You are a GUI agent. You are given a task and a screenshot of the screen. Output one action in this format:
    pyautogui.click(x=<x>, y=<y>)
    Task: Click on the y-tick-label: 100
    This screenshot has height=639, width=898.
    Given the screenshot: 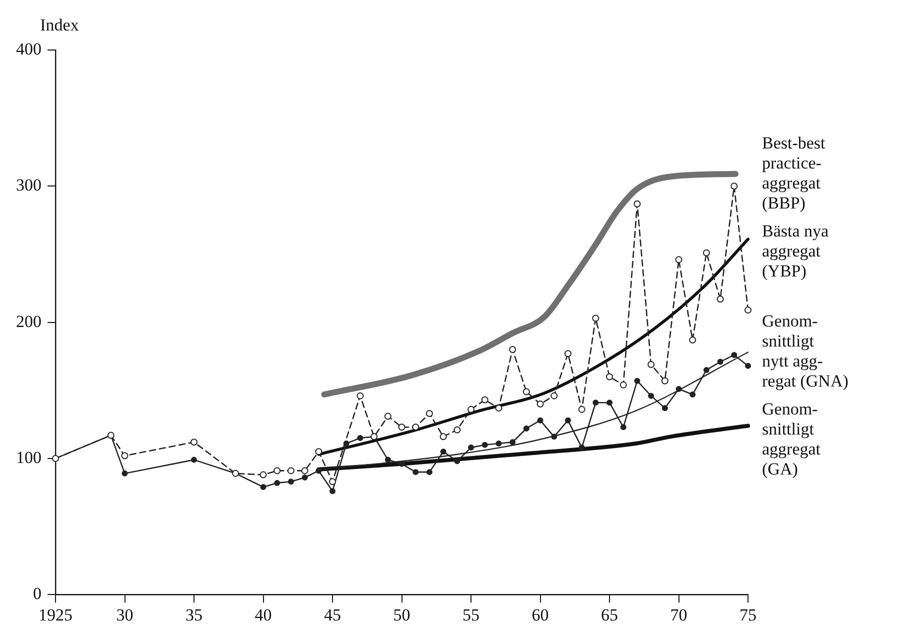 What is the action you would take?
    pyautogui.click(x=29, y=457)
    